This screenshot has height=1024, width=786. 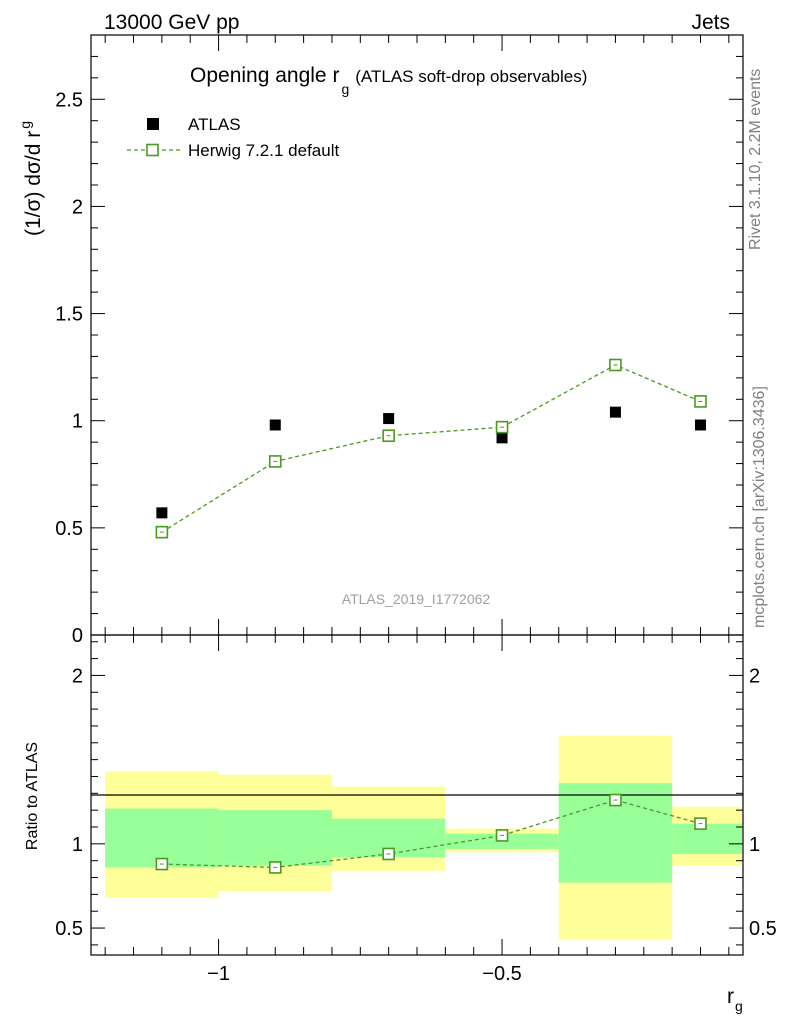 I want to click on rivet-version-label: Rivet 3.1.10, 2.2M events, so click(x=755, y=159).